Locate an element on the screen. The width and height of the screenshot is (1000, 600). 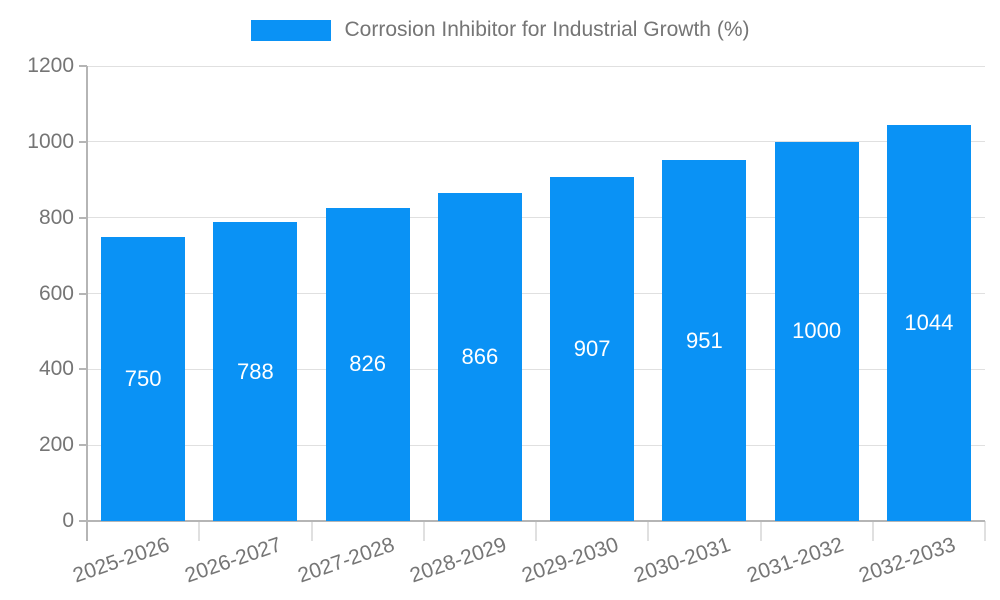
bar-value-label: 907 is located at coordinates (592, 349).